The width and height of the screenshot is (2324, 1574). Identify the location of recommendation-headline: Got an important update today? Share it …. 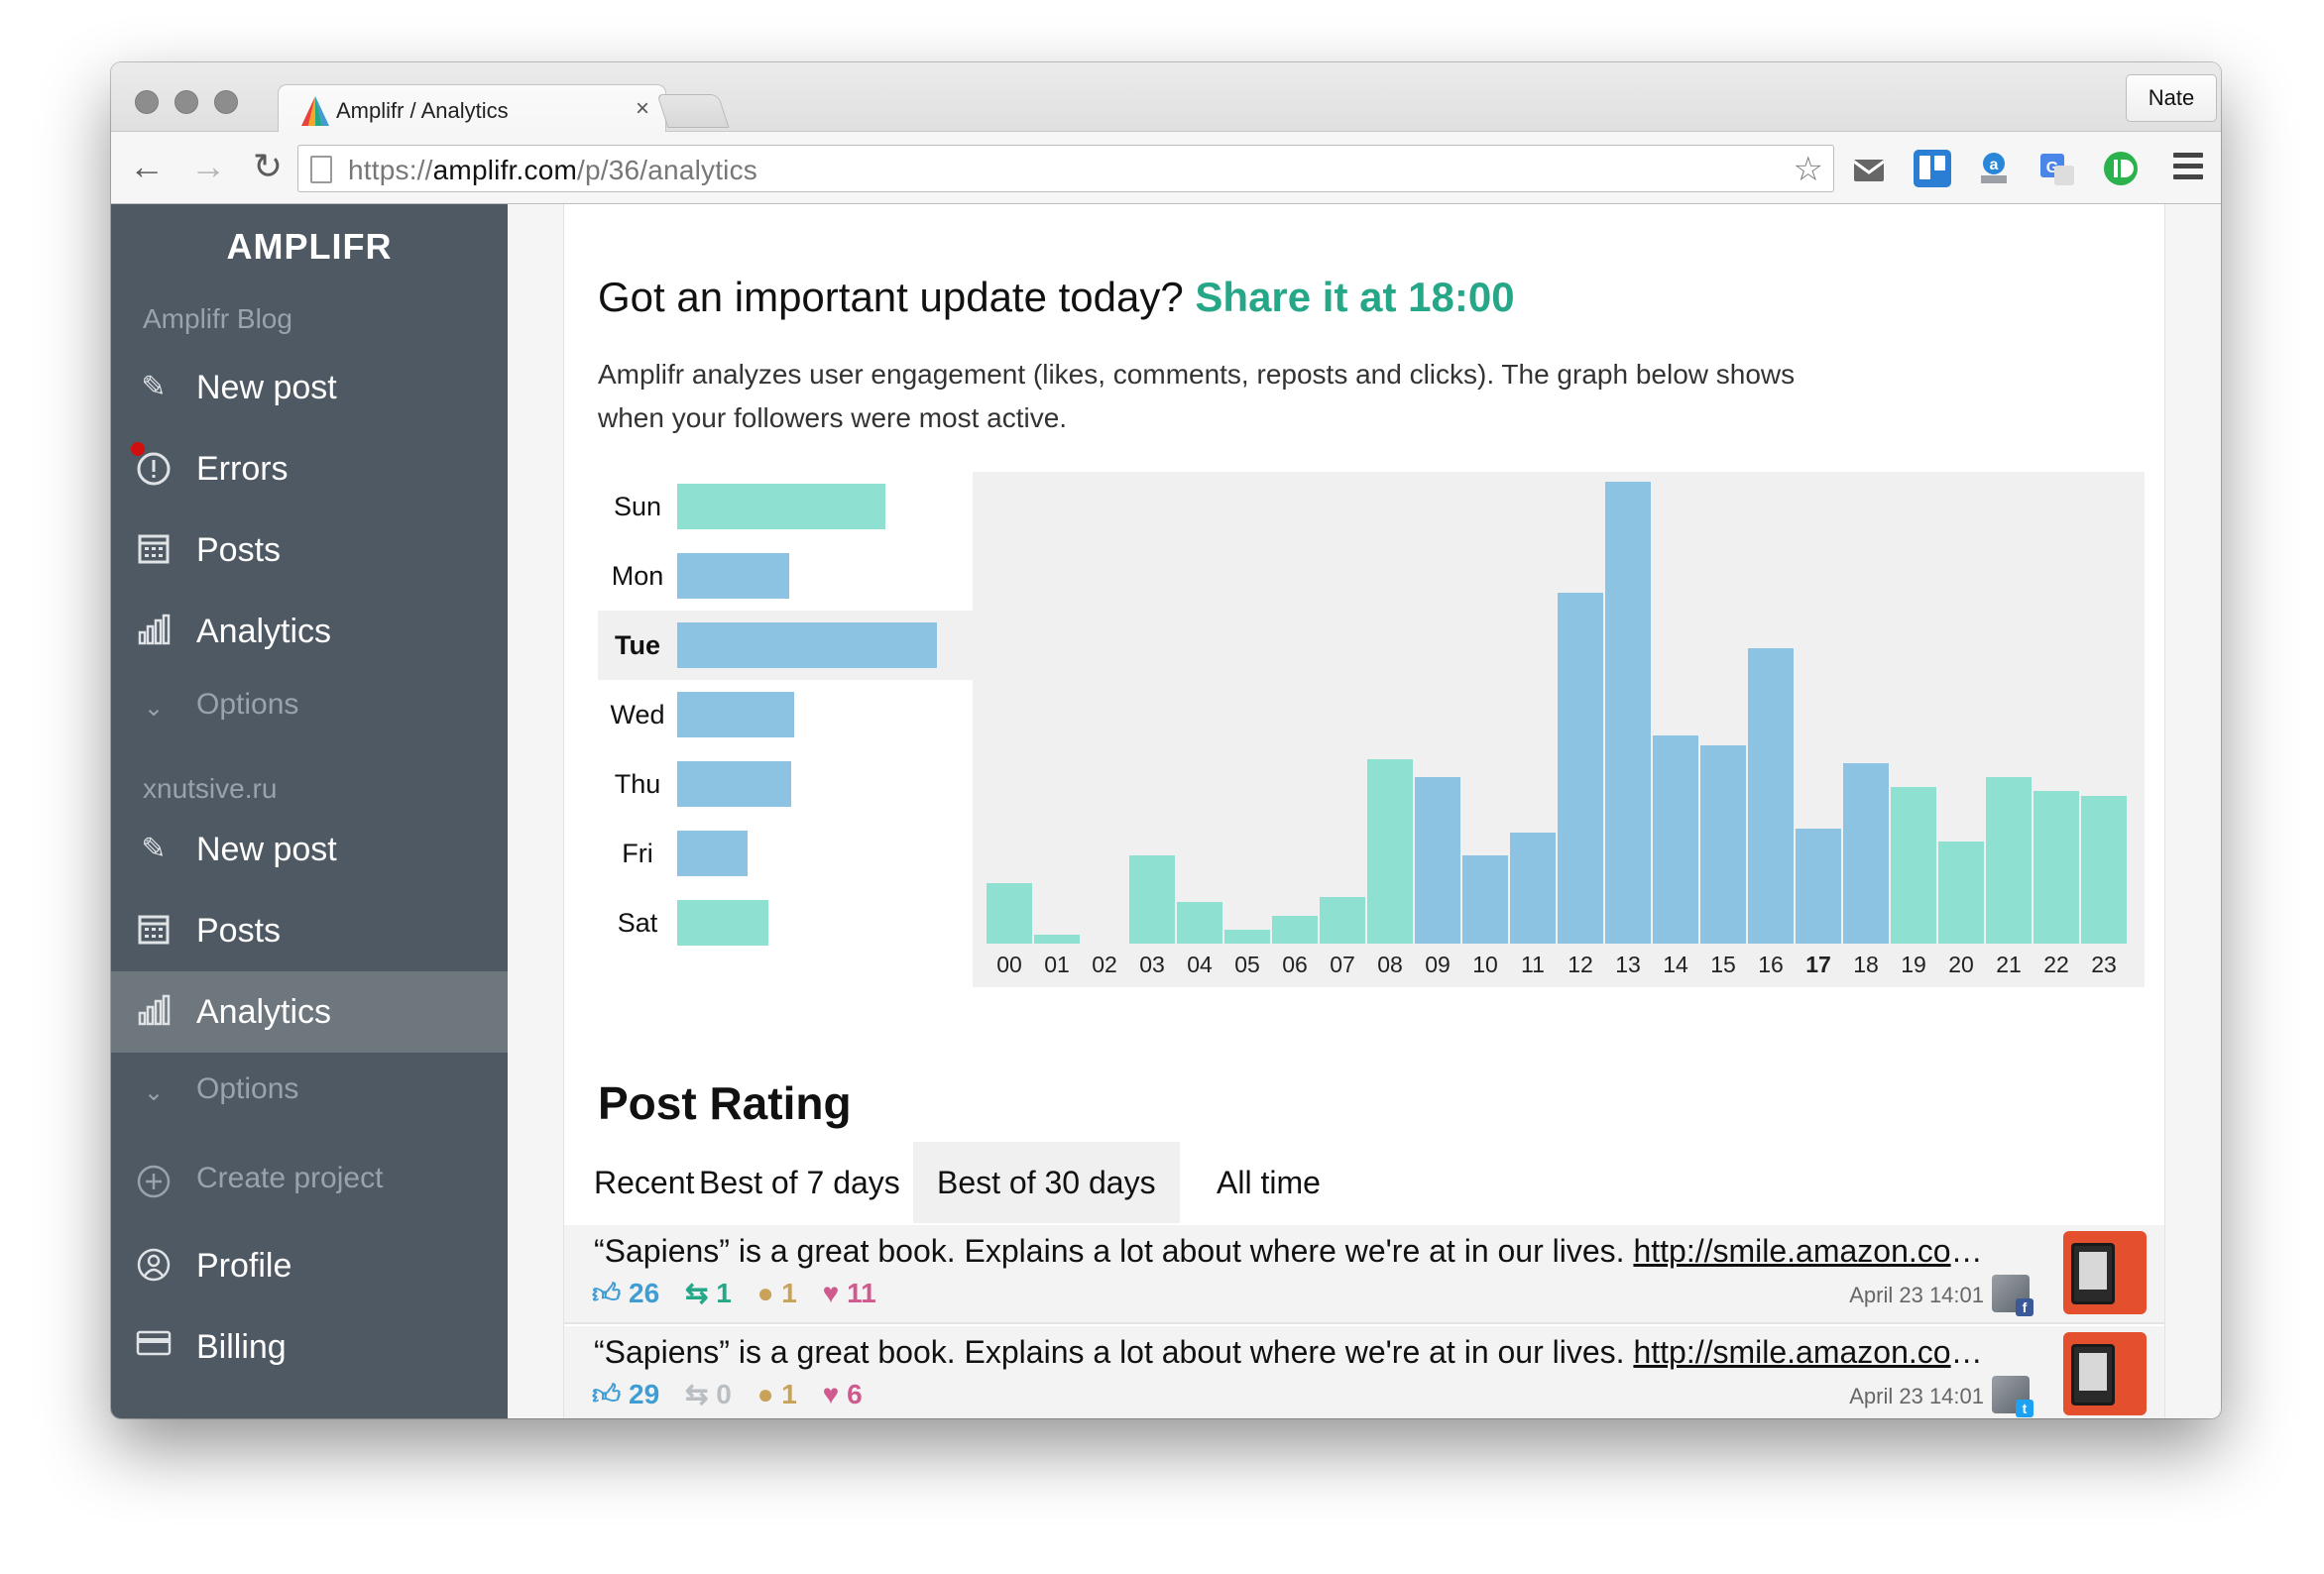
(1056, 297).